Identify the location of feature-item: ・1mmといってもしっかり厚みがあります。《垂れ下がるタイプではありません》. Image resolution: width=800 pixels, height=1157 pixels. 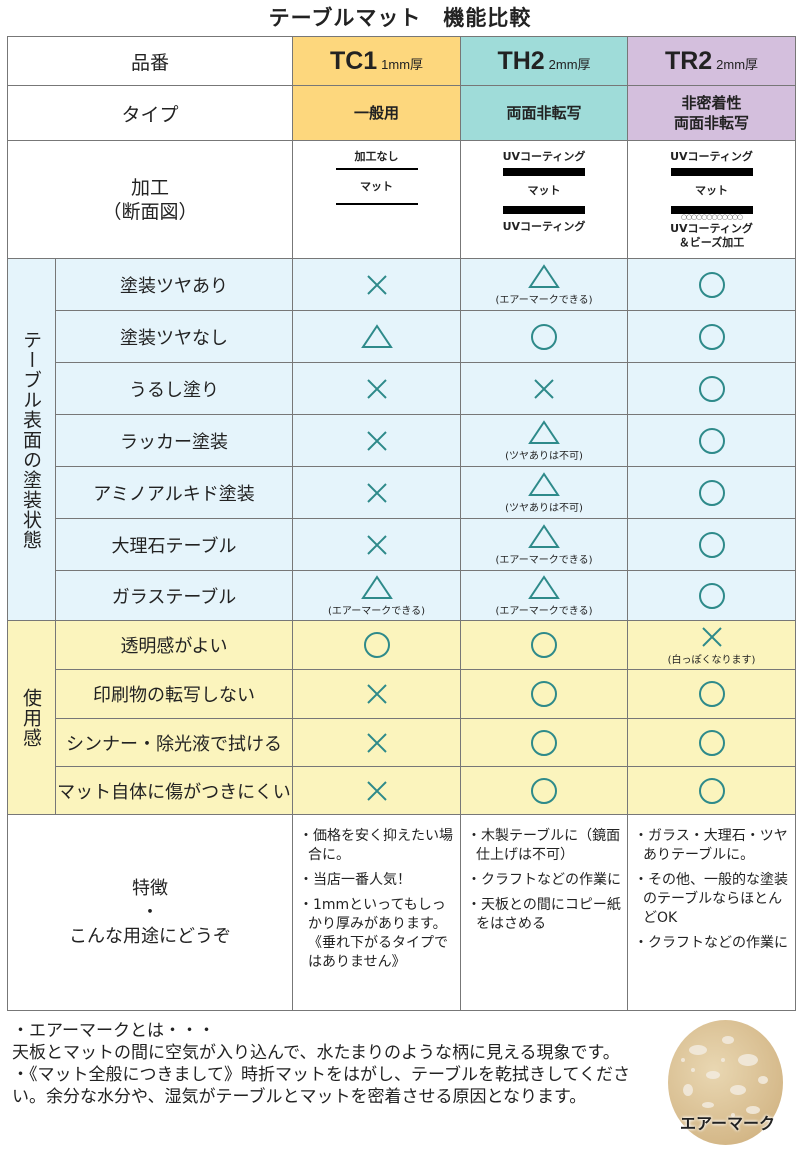
(373, 933).